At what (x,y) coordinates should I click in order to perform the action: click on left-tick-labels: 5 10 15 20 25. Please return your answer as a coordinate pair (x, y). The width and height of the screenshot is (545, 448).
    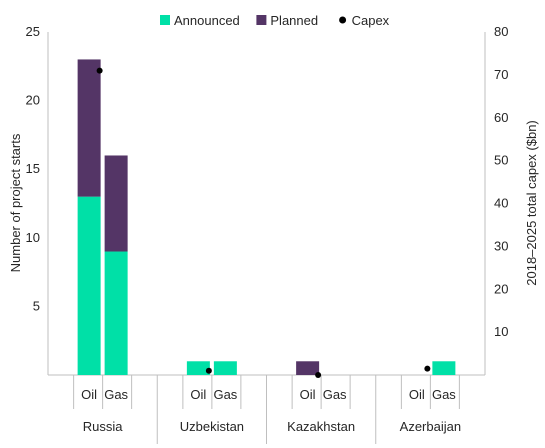
    Looking at the image, I should click on (33, 168).